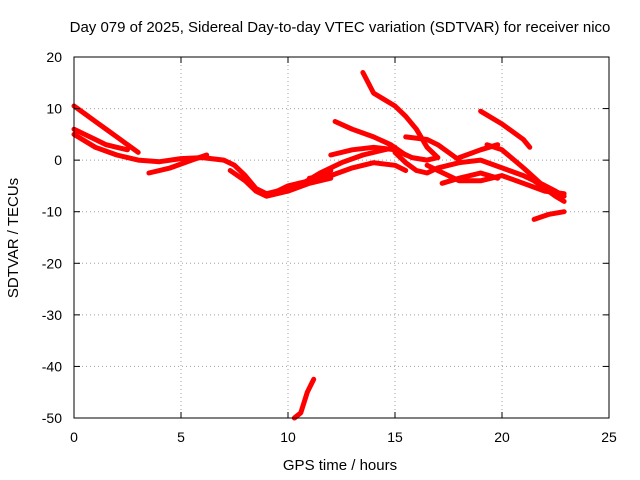 Image resolution: width=640 pixels, height=480 pixels. Describe the element at coordinates (52, 212) in the screenshot. I see `y-tick-label: -10` at that location.